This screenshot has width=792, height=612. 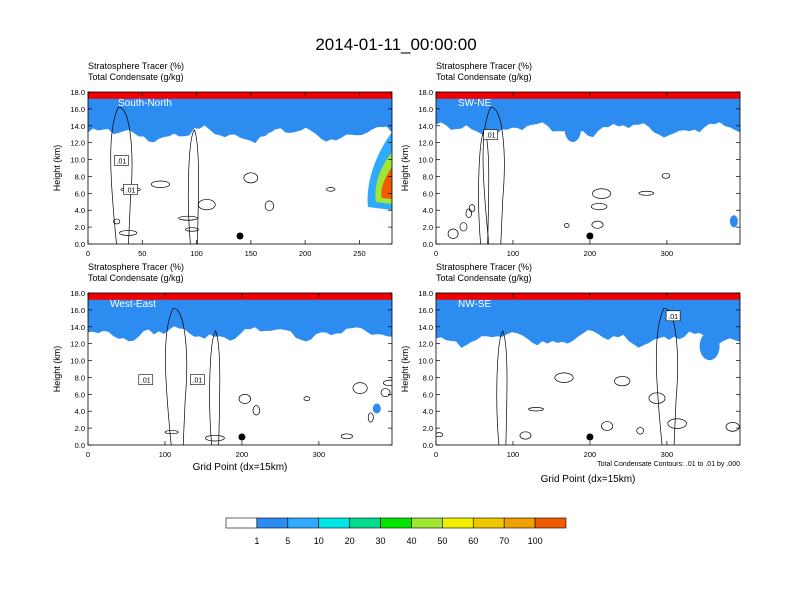 I want to click on colorbar-label: 60, so click(x=473, y=541).